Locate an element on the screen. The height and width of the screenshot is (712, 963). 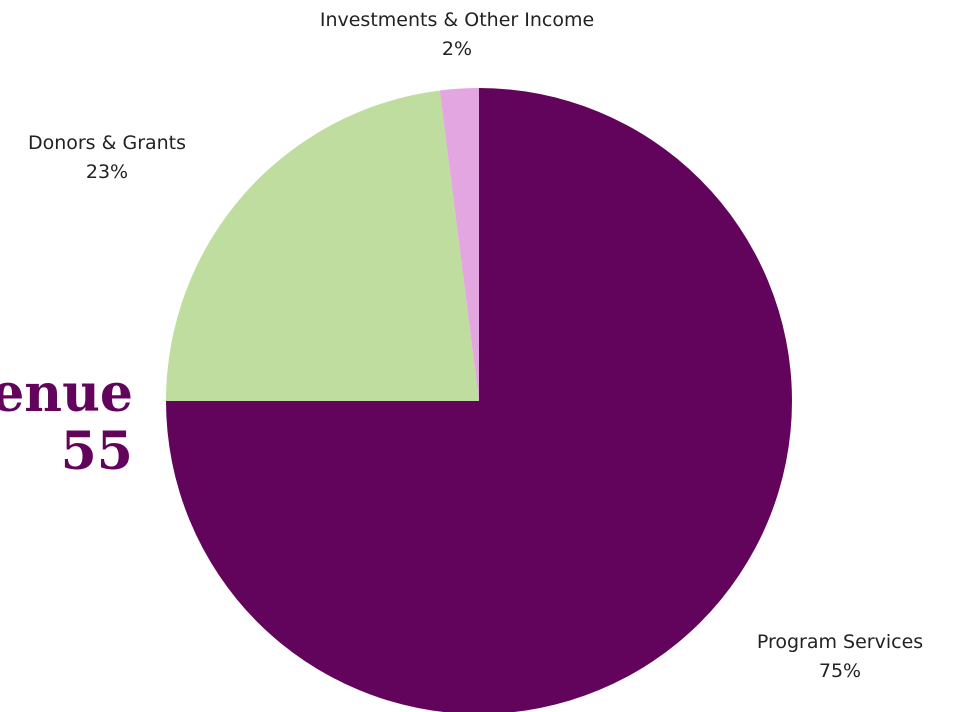
slice-value-label: 75% is located at coordinates (840, 671).